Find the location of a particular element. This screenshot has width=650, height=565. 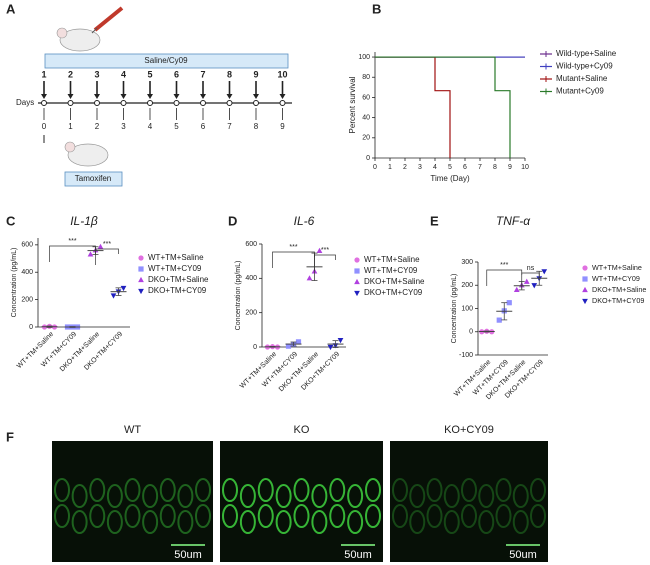

x-tick-label: WT+TM+Saline is located at coordinates (258, 370).